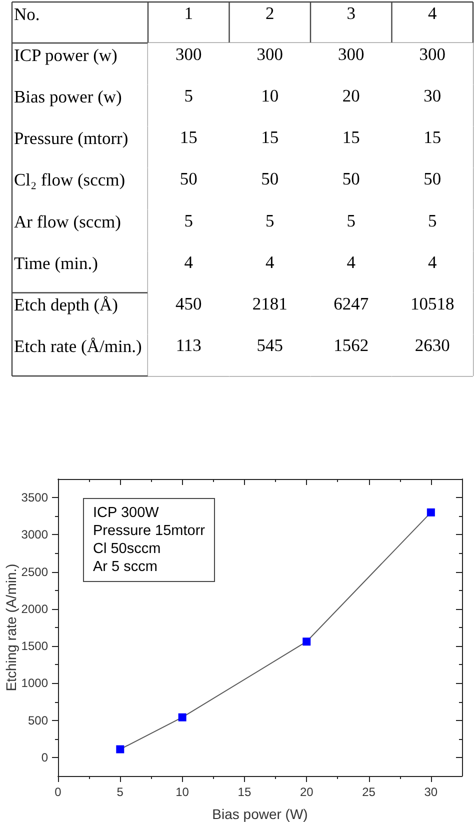  Describe the element at coordinates (34, 571) in the screenshot. I see `y-tick-label: 2500` at that location.